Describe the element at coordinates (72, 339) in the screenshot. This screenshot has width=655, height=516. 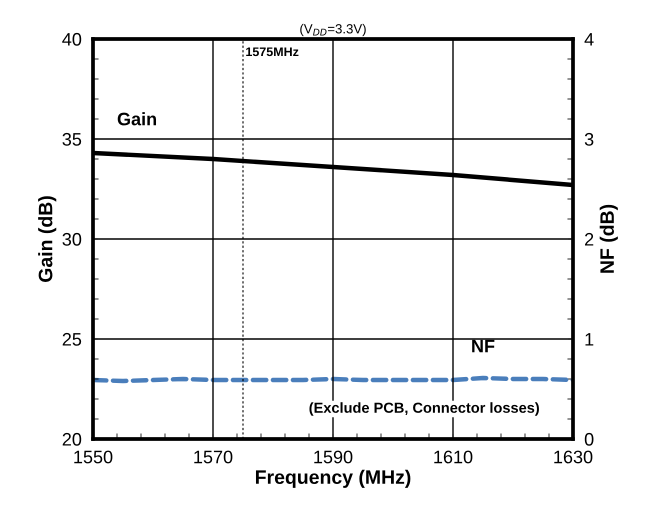
I see `y-tick-label: 25` at that location.